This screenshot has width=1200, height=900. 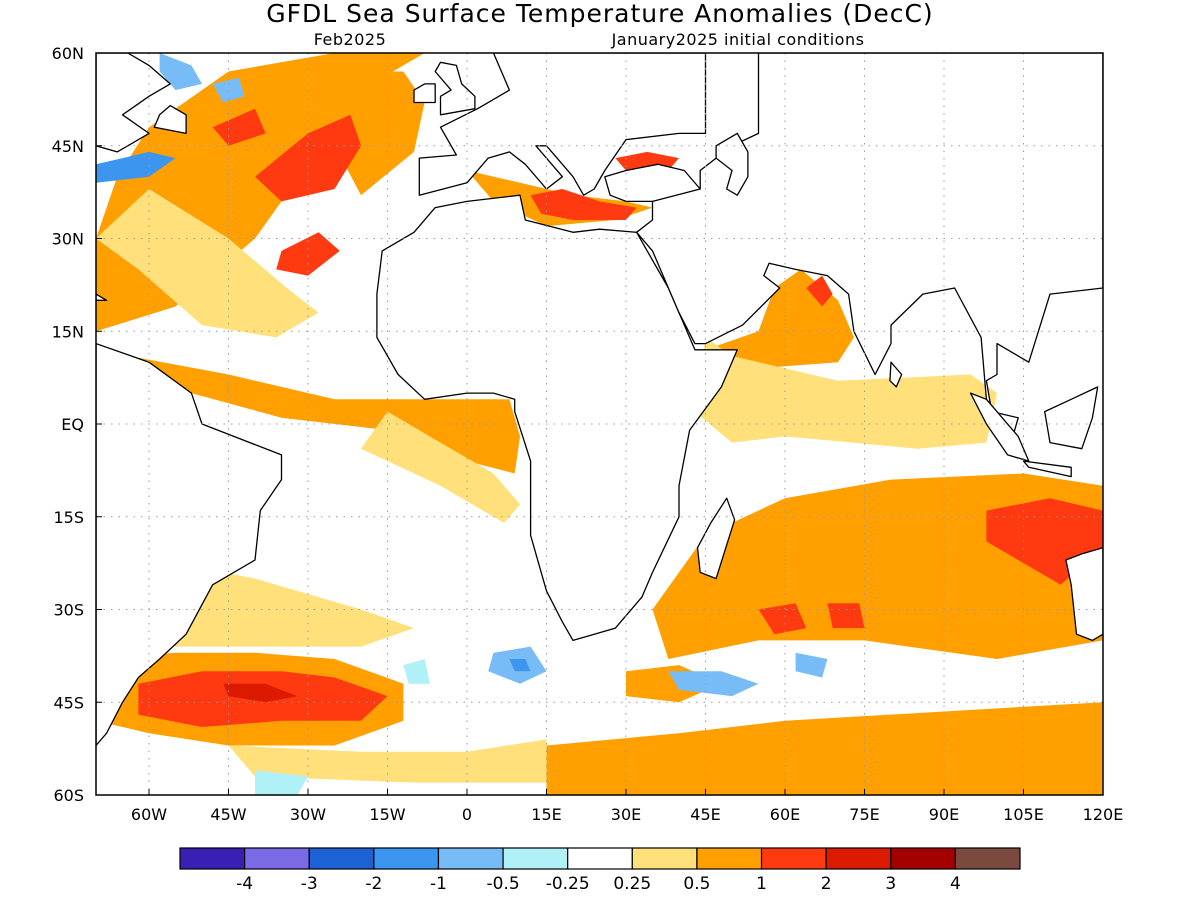 What do you see at coordinates (696, 884) in the screenshot?
I see `colorbar-label: 0.5` at bounding box center [696, 884].